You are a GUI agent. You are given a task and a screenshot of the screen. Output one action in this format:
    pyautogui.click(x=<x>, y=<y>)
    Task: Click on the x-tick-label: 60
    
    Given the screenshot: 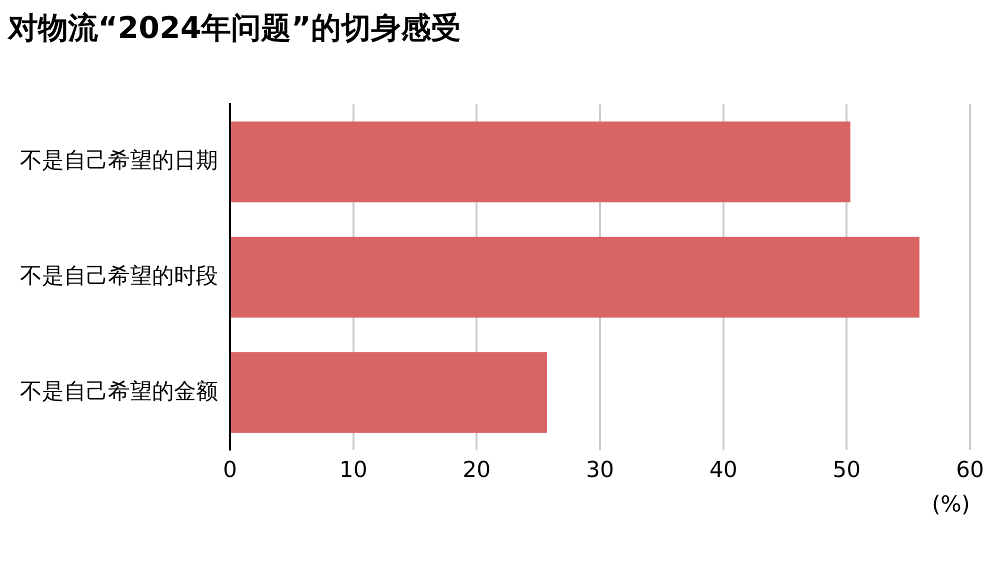 What is the action you would take?
    pyautogui.click(x=970, y=471)
    